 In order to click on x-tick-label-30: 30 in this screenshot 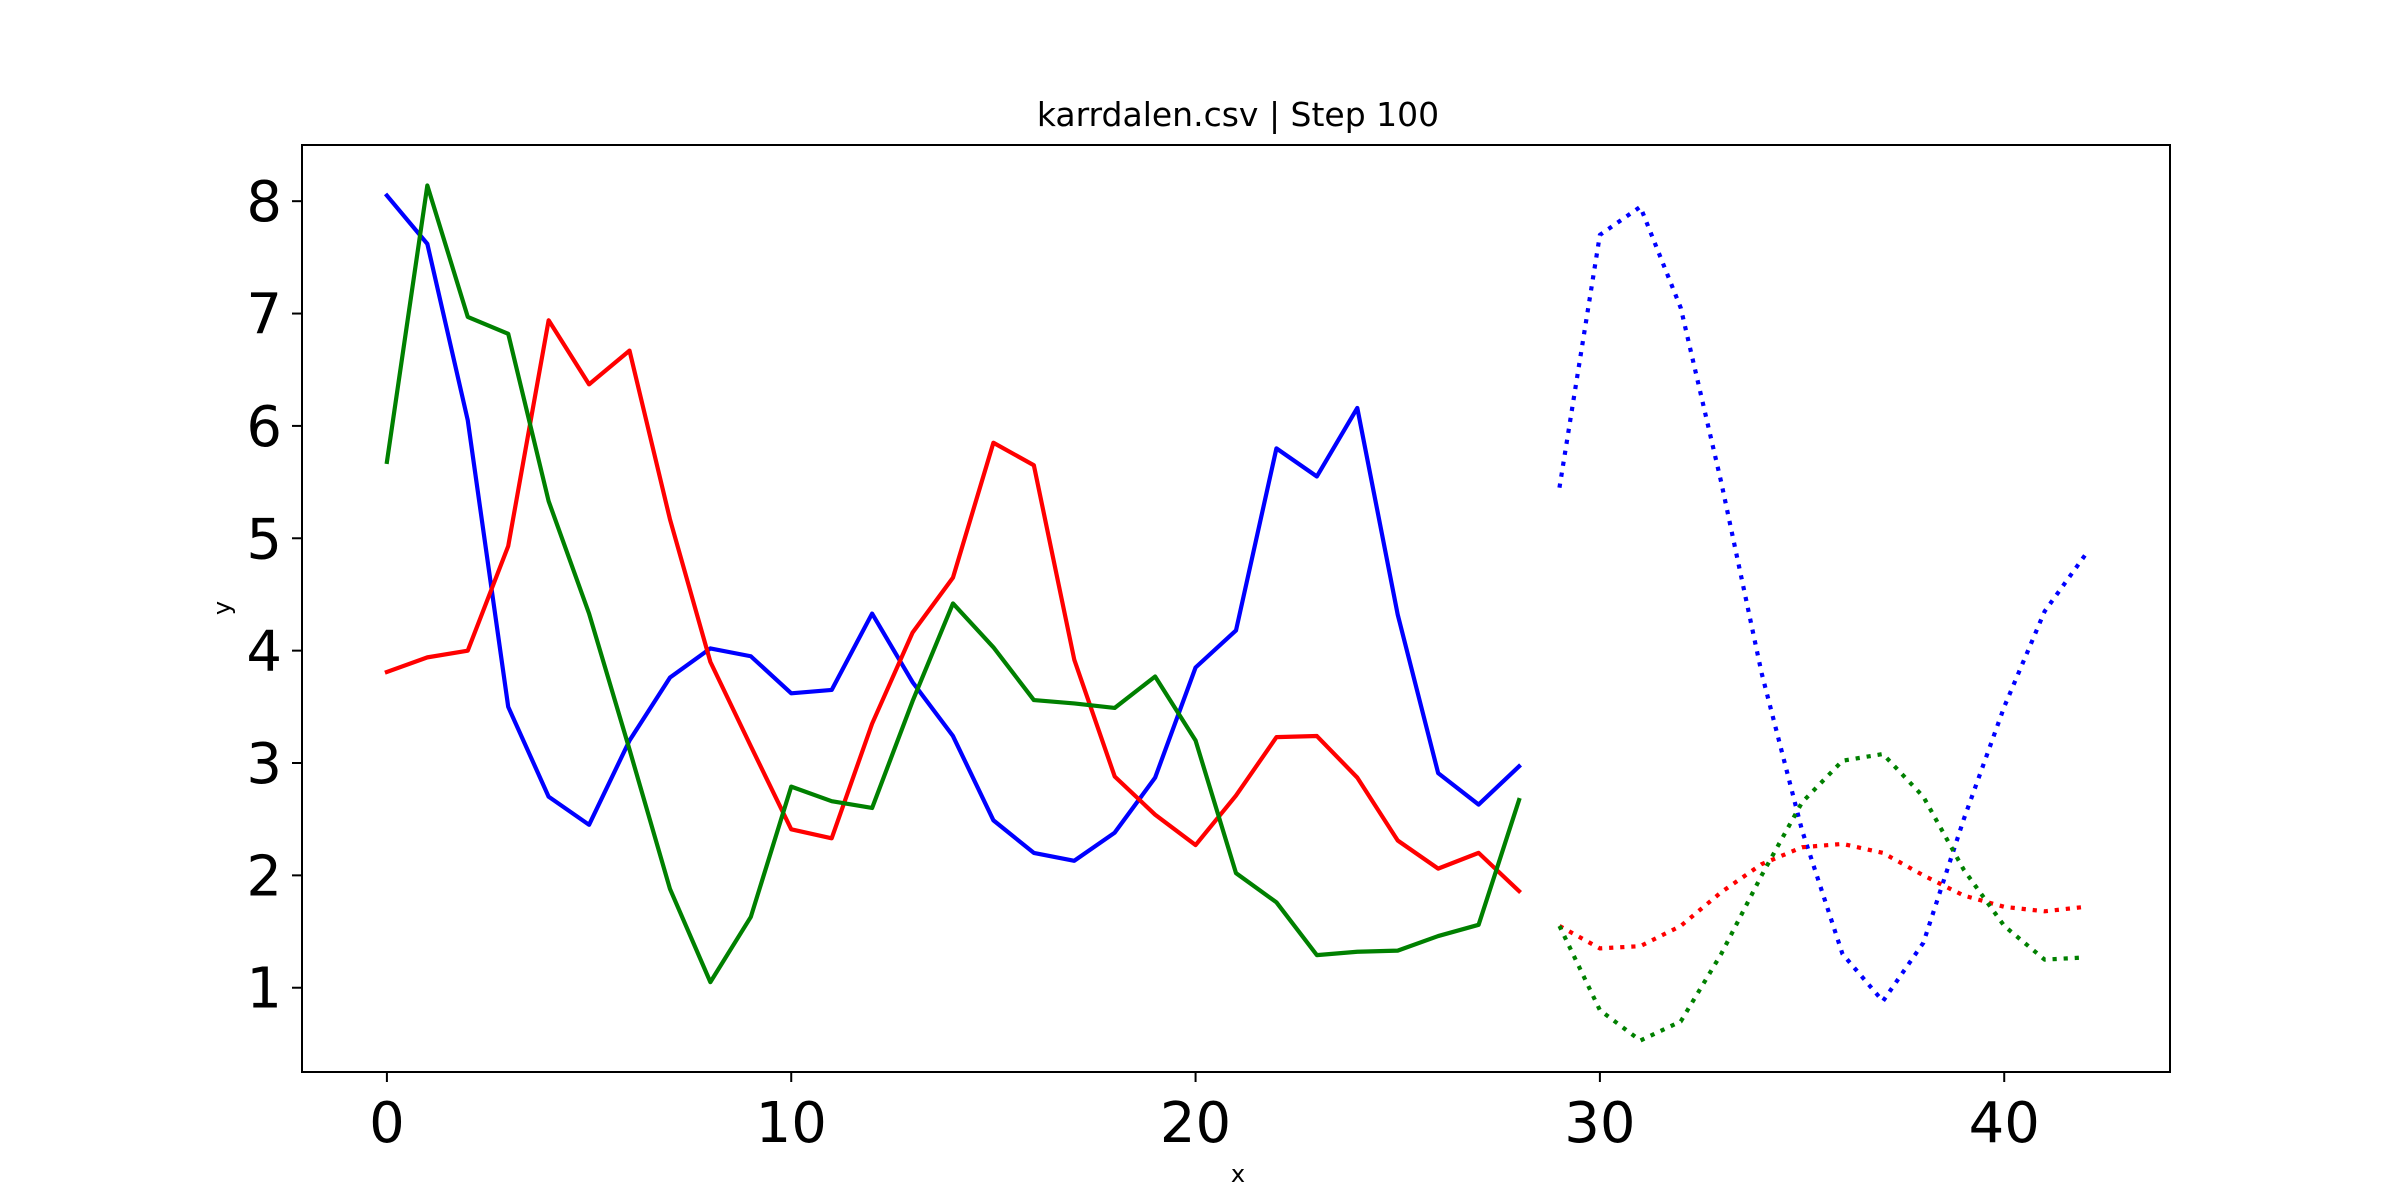, I will do `click(1599, 1123)`.